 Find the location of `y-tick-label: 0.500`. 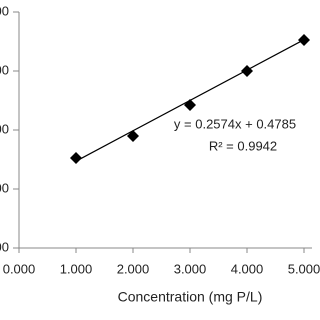

y-tick-label: 0.500 is located at coordinates (4, 187).